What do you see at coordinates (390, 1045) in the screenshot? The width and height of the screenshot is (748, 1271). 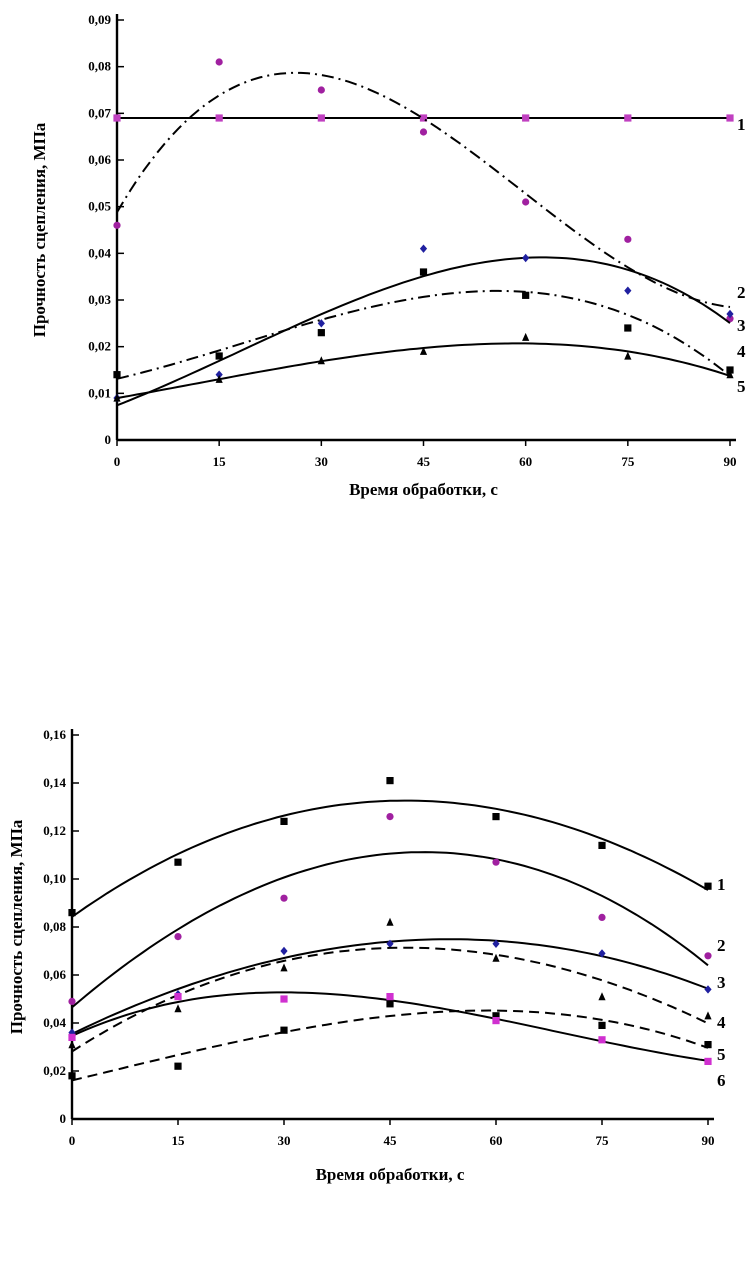 I see `series-5-trend-line` at bounding box center [390, 1045].